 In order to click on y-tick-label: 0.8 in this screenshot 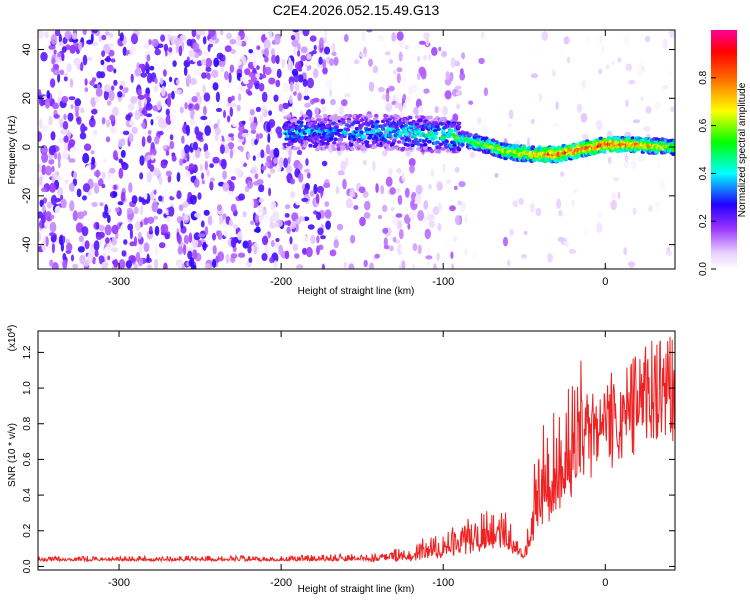, I will do `click(27, 423)`.